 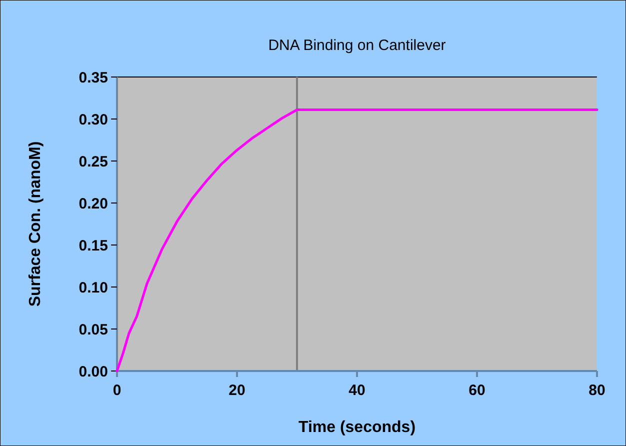 I want to click on y-tick-label: 0.15, so click(x=93, y=245).